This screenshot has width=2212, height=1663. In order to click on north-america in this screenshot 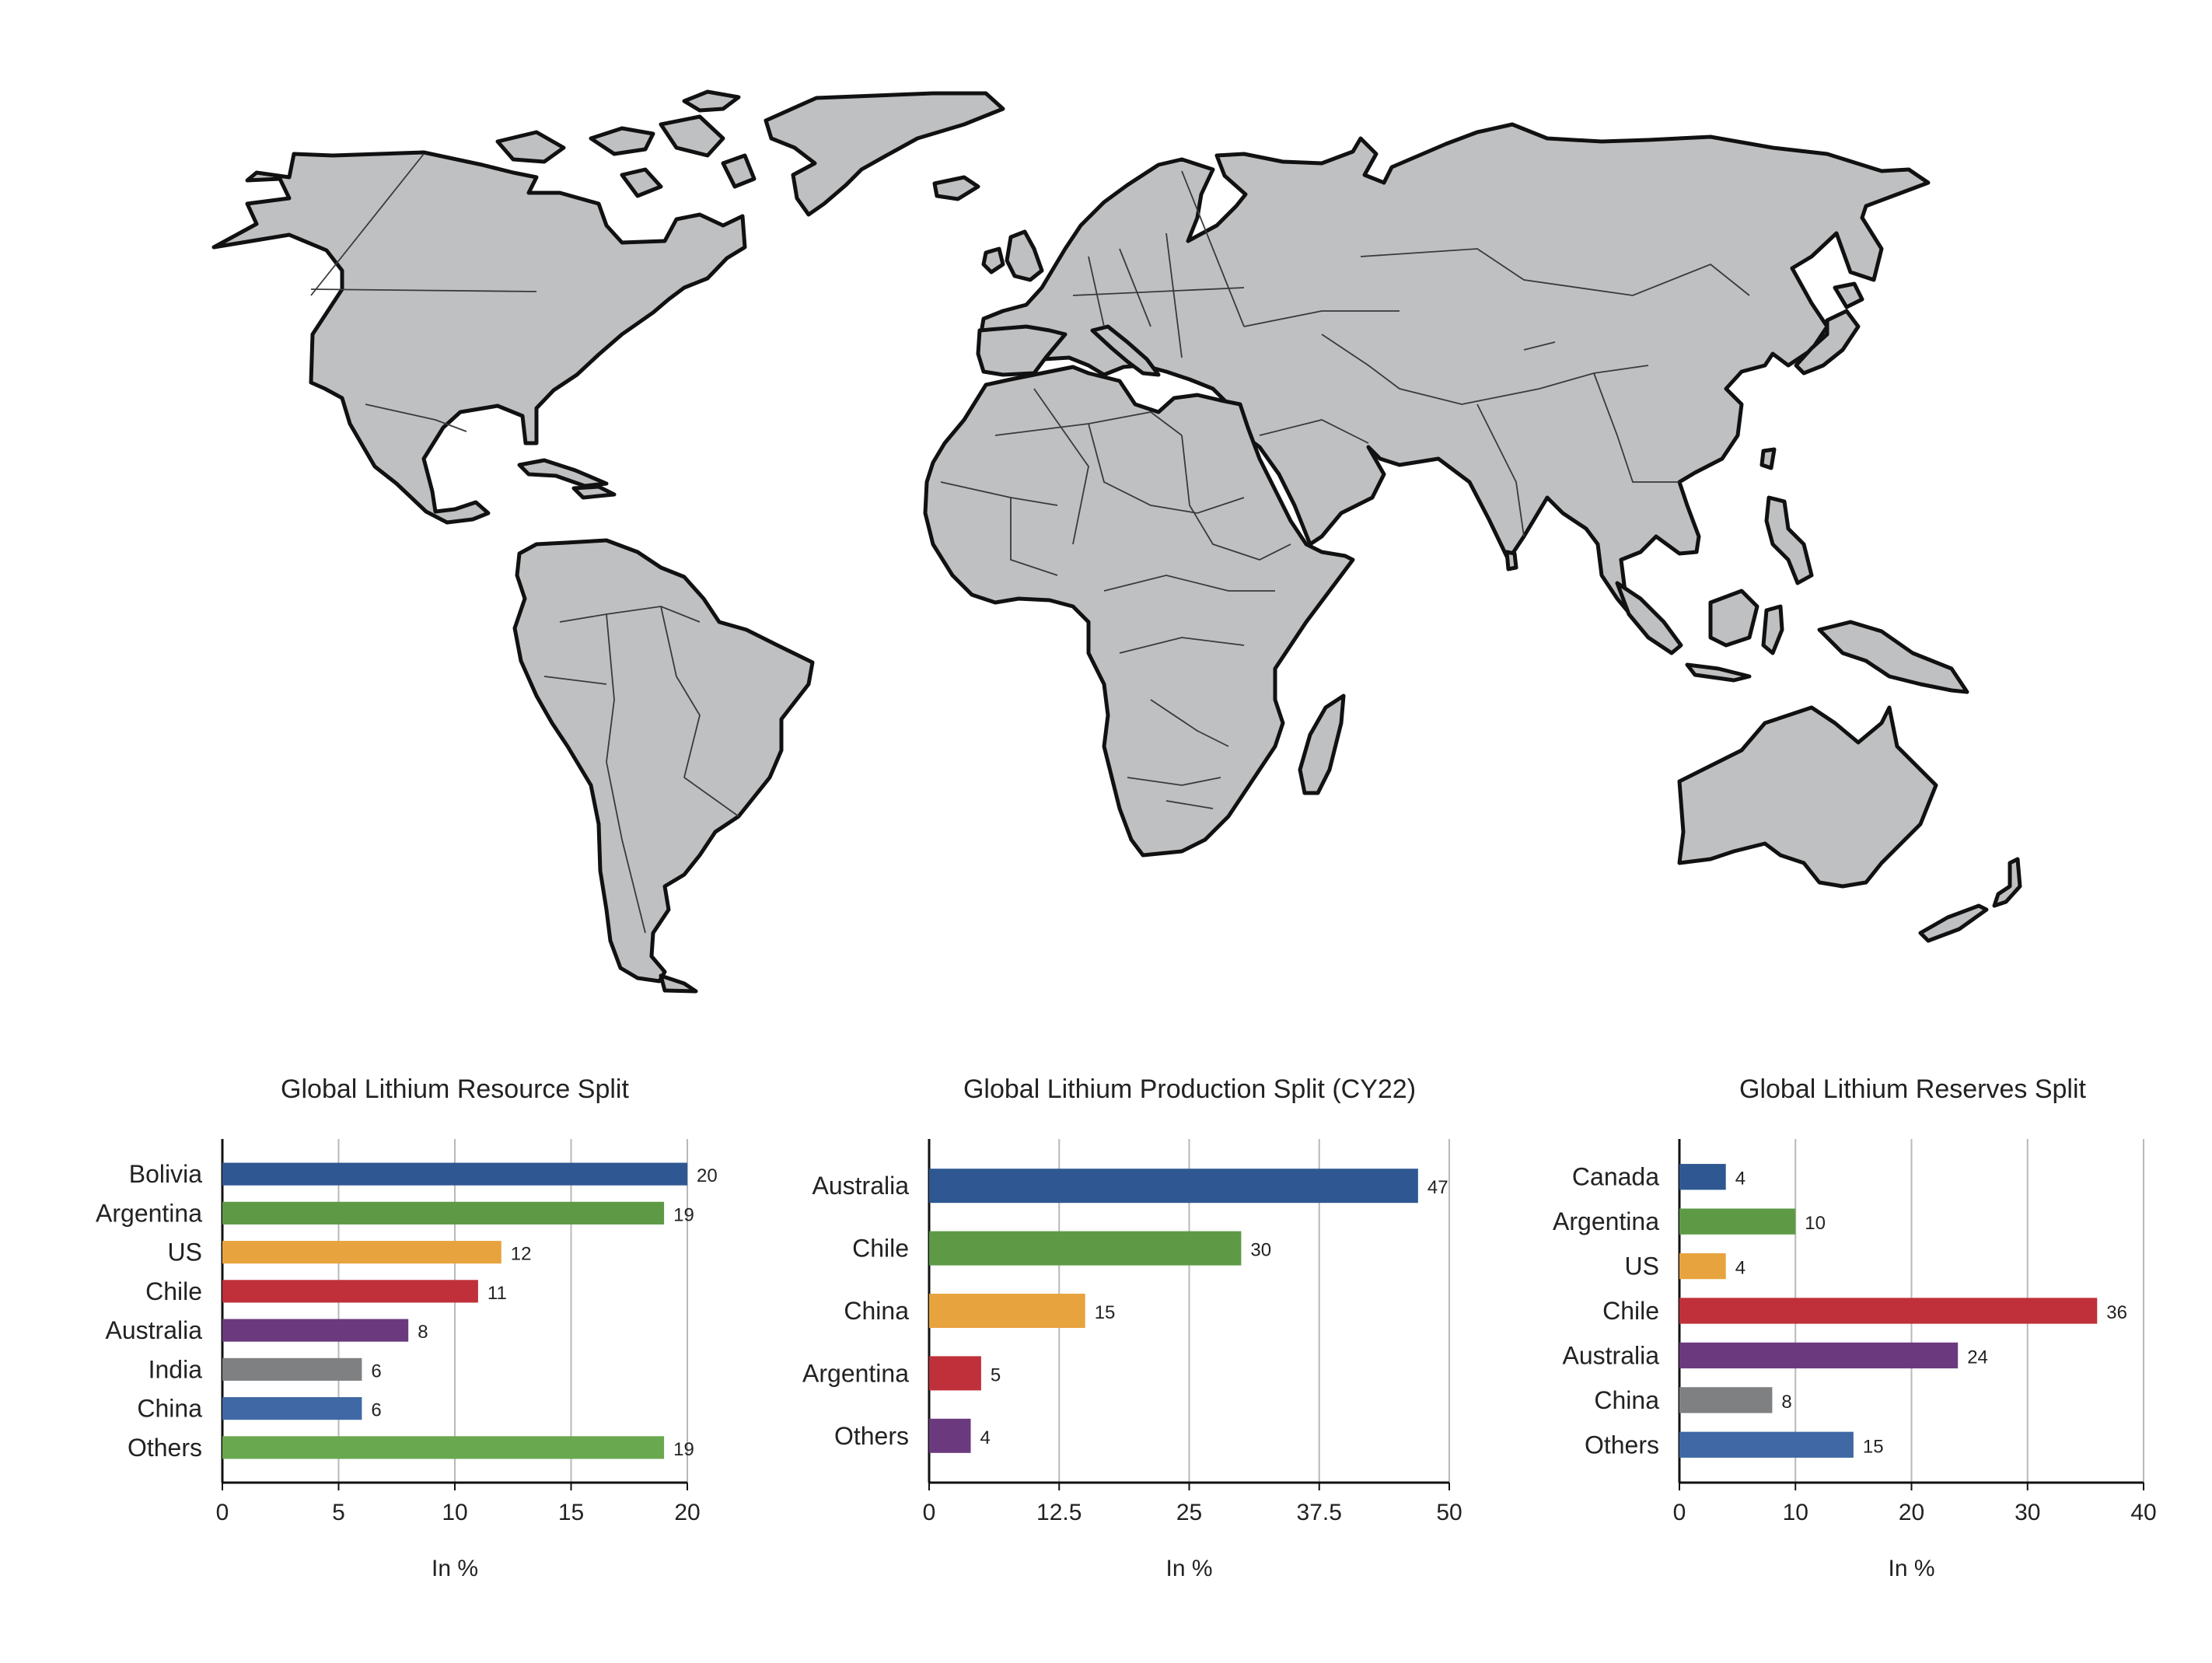, I will do `click(479, 338)`.